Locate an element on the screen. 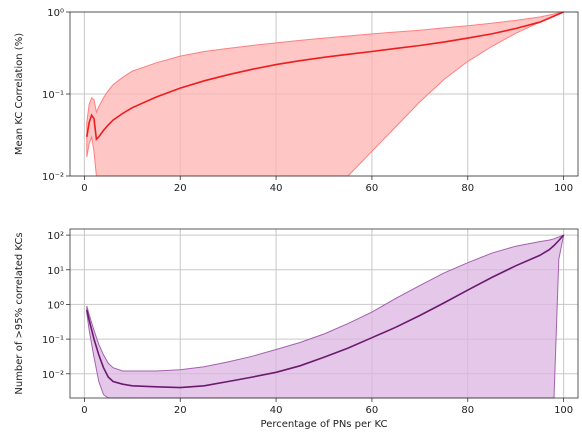 Image resolution: width=582 pixels, height=434 pixels. y-axis-label: Mean KC Correlation (%) is located at coordinates (19, 94).